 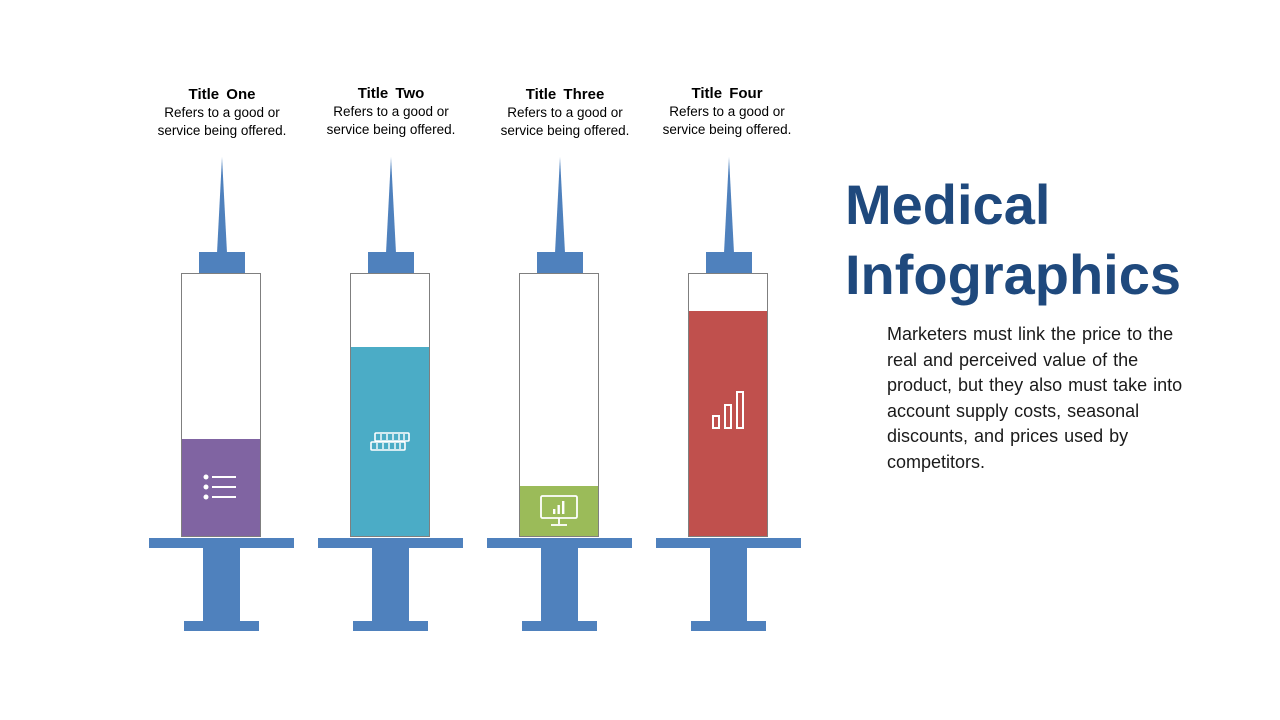 I want to click on bar-chart-icon, so click(x=728, y=409).